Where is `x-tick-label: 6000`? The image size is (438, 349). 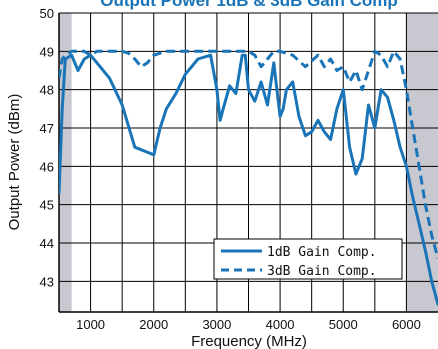 x-tick-label: 6000 is located at coordinates (406, 324).